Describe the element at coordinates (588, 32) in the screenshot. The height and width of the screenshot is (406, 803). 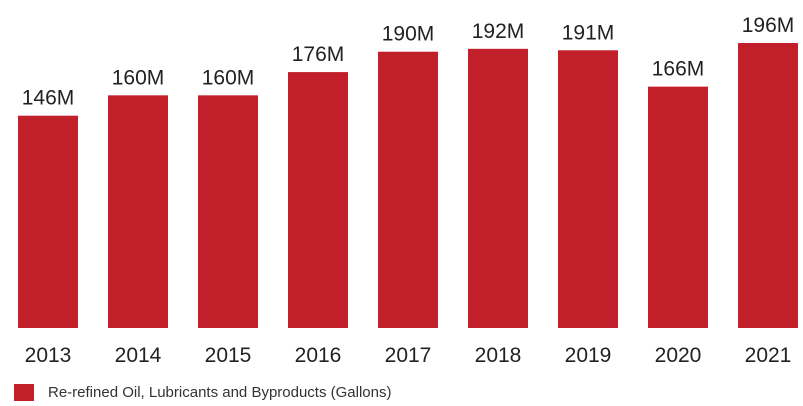
I see `value-label-2019: 191M` at that location.